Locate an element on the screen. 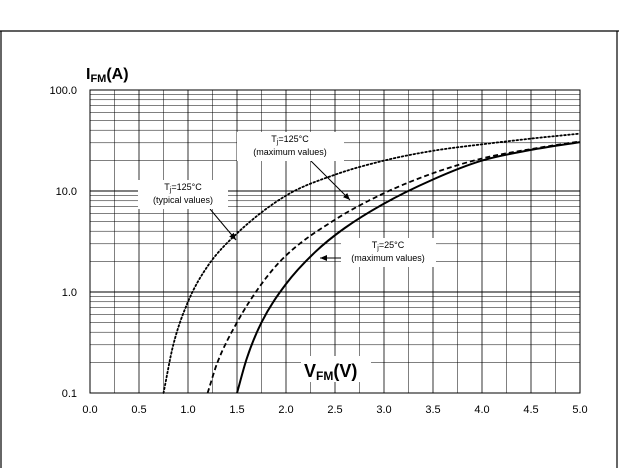 This screenshot has height=468, width=619. annotation-tj25-maximum: Tj=25°C(maximum values) is located at coordinates (388, 252).